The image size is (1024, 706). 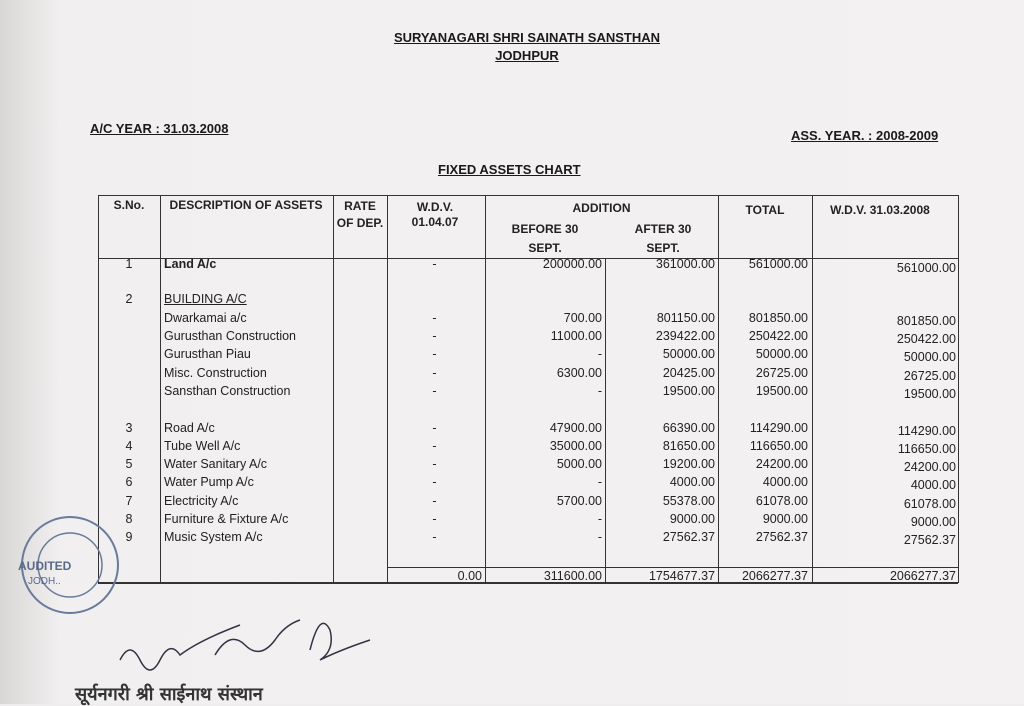 I want to click on col-sno: S.No., so click(x=129, y=205).